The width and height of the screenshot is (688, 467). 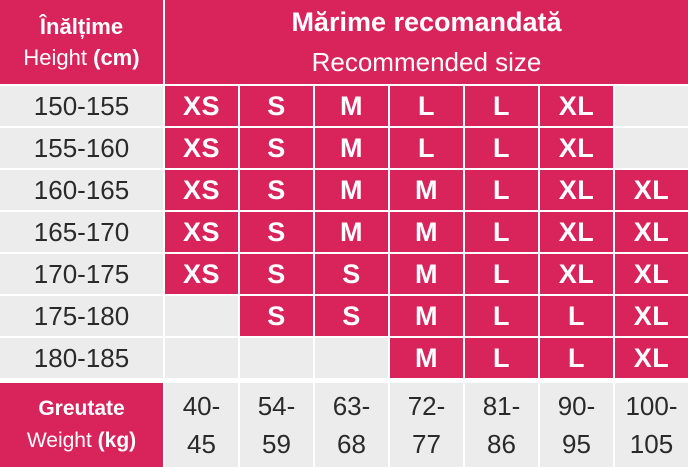 What do you see at coordinates (81, 148) in the screenshot?
I see `height-range-cell: 155-160` at bounding box center [81, 148].